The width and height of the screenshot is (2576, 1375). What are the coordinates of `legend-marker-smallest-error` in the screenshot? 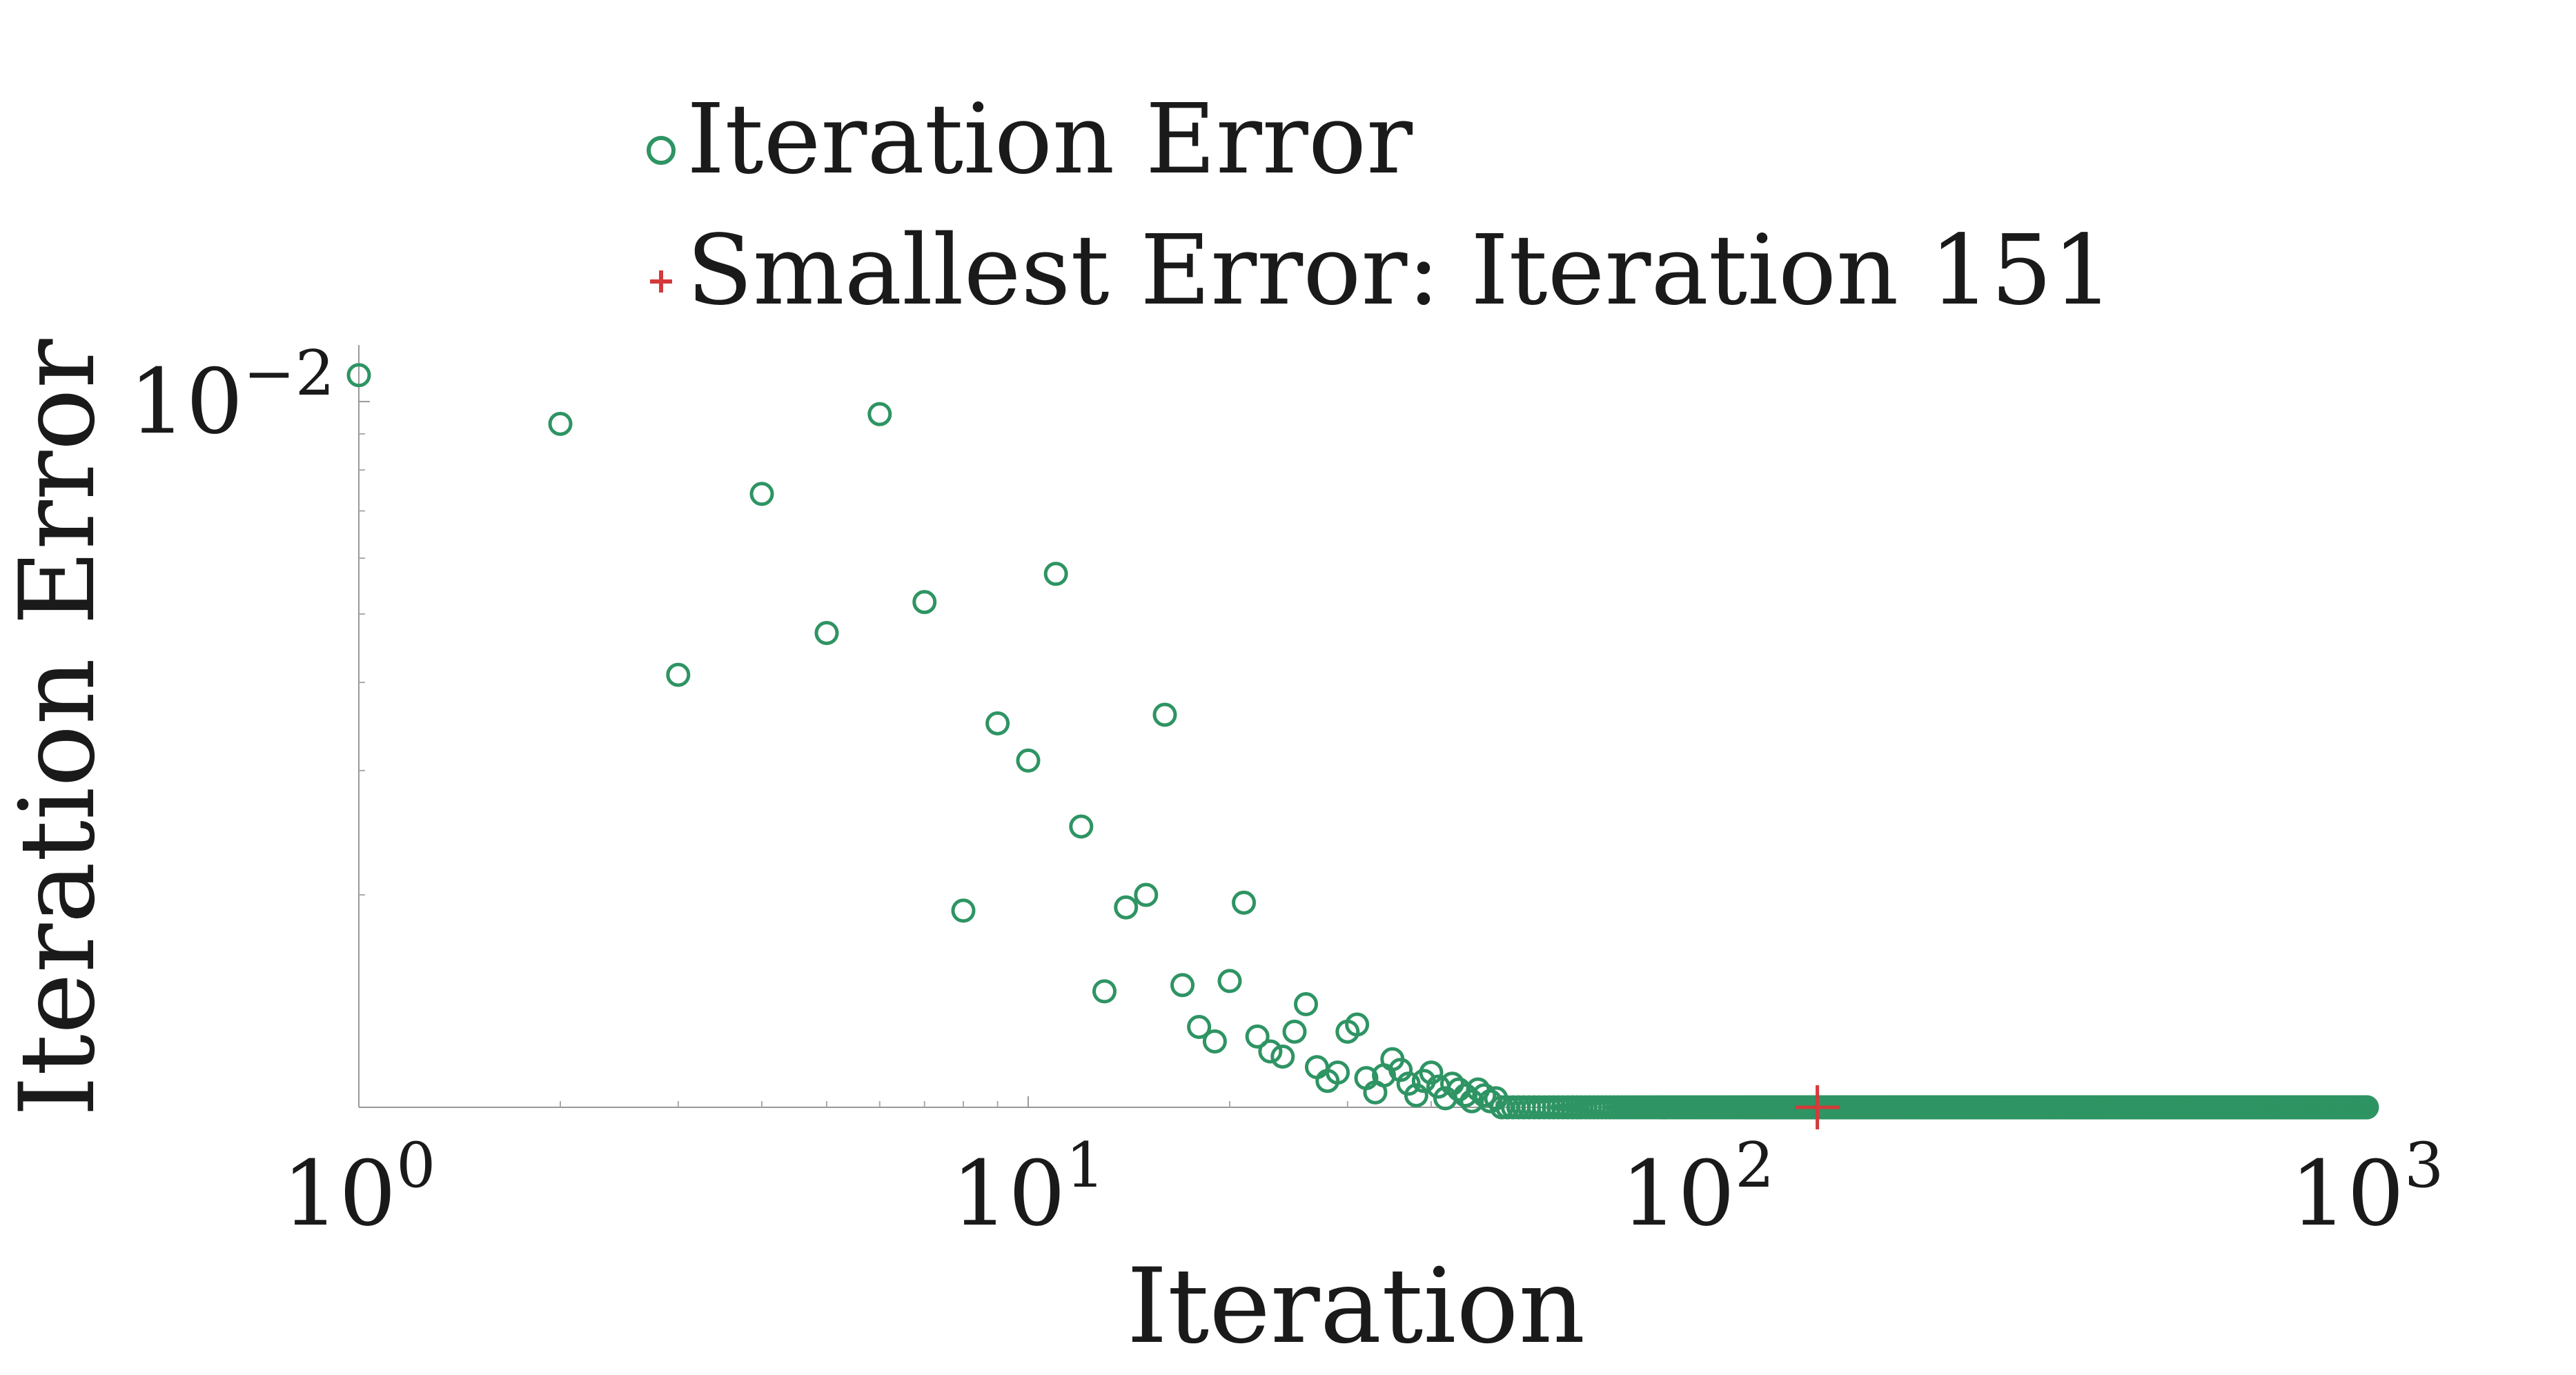 It's located at (661, 281).